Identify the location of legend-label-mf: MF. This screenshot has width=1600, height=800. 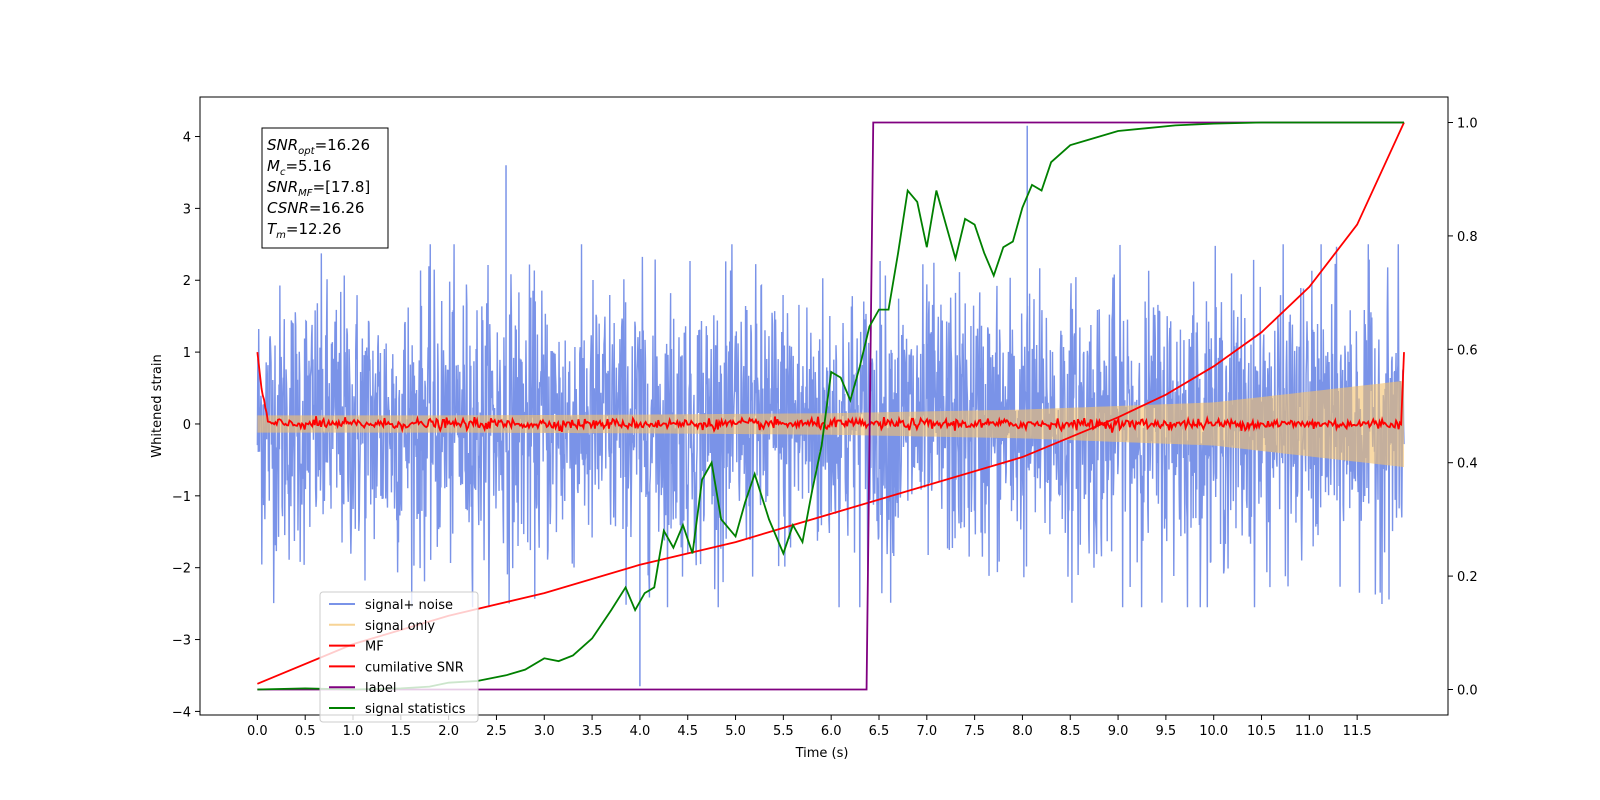
(374, 647).